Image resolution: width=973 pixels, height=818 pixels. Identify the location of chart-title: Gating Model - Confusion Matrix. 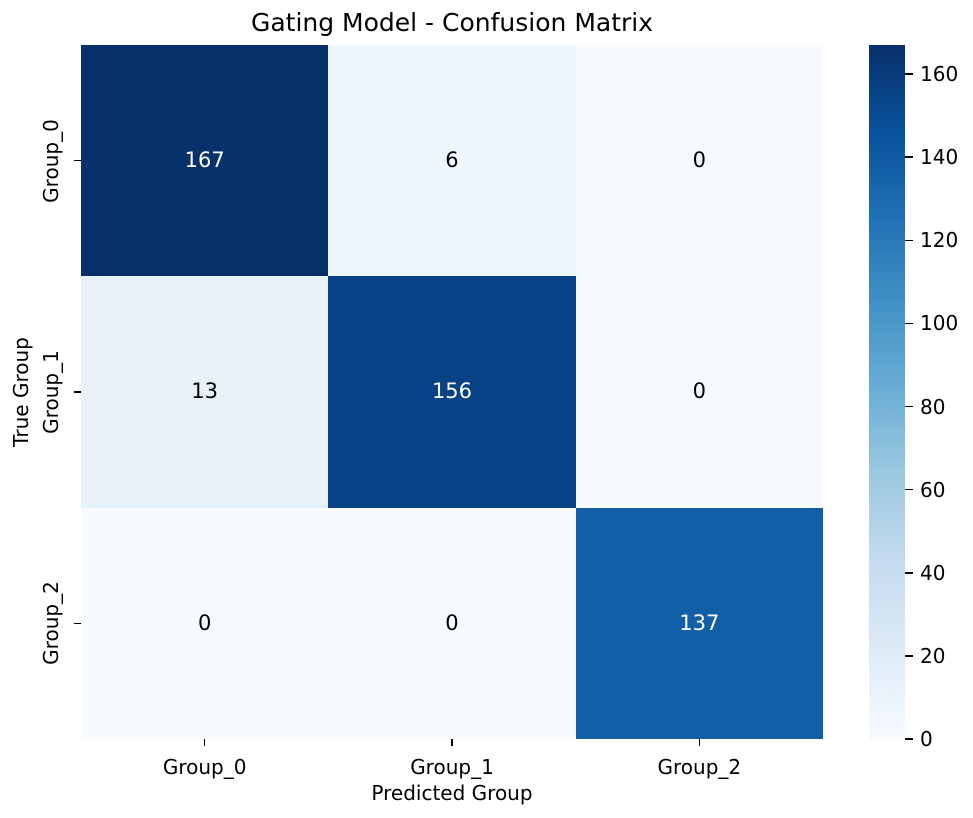
(452, 22).